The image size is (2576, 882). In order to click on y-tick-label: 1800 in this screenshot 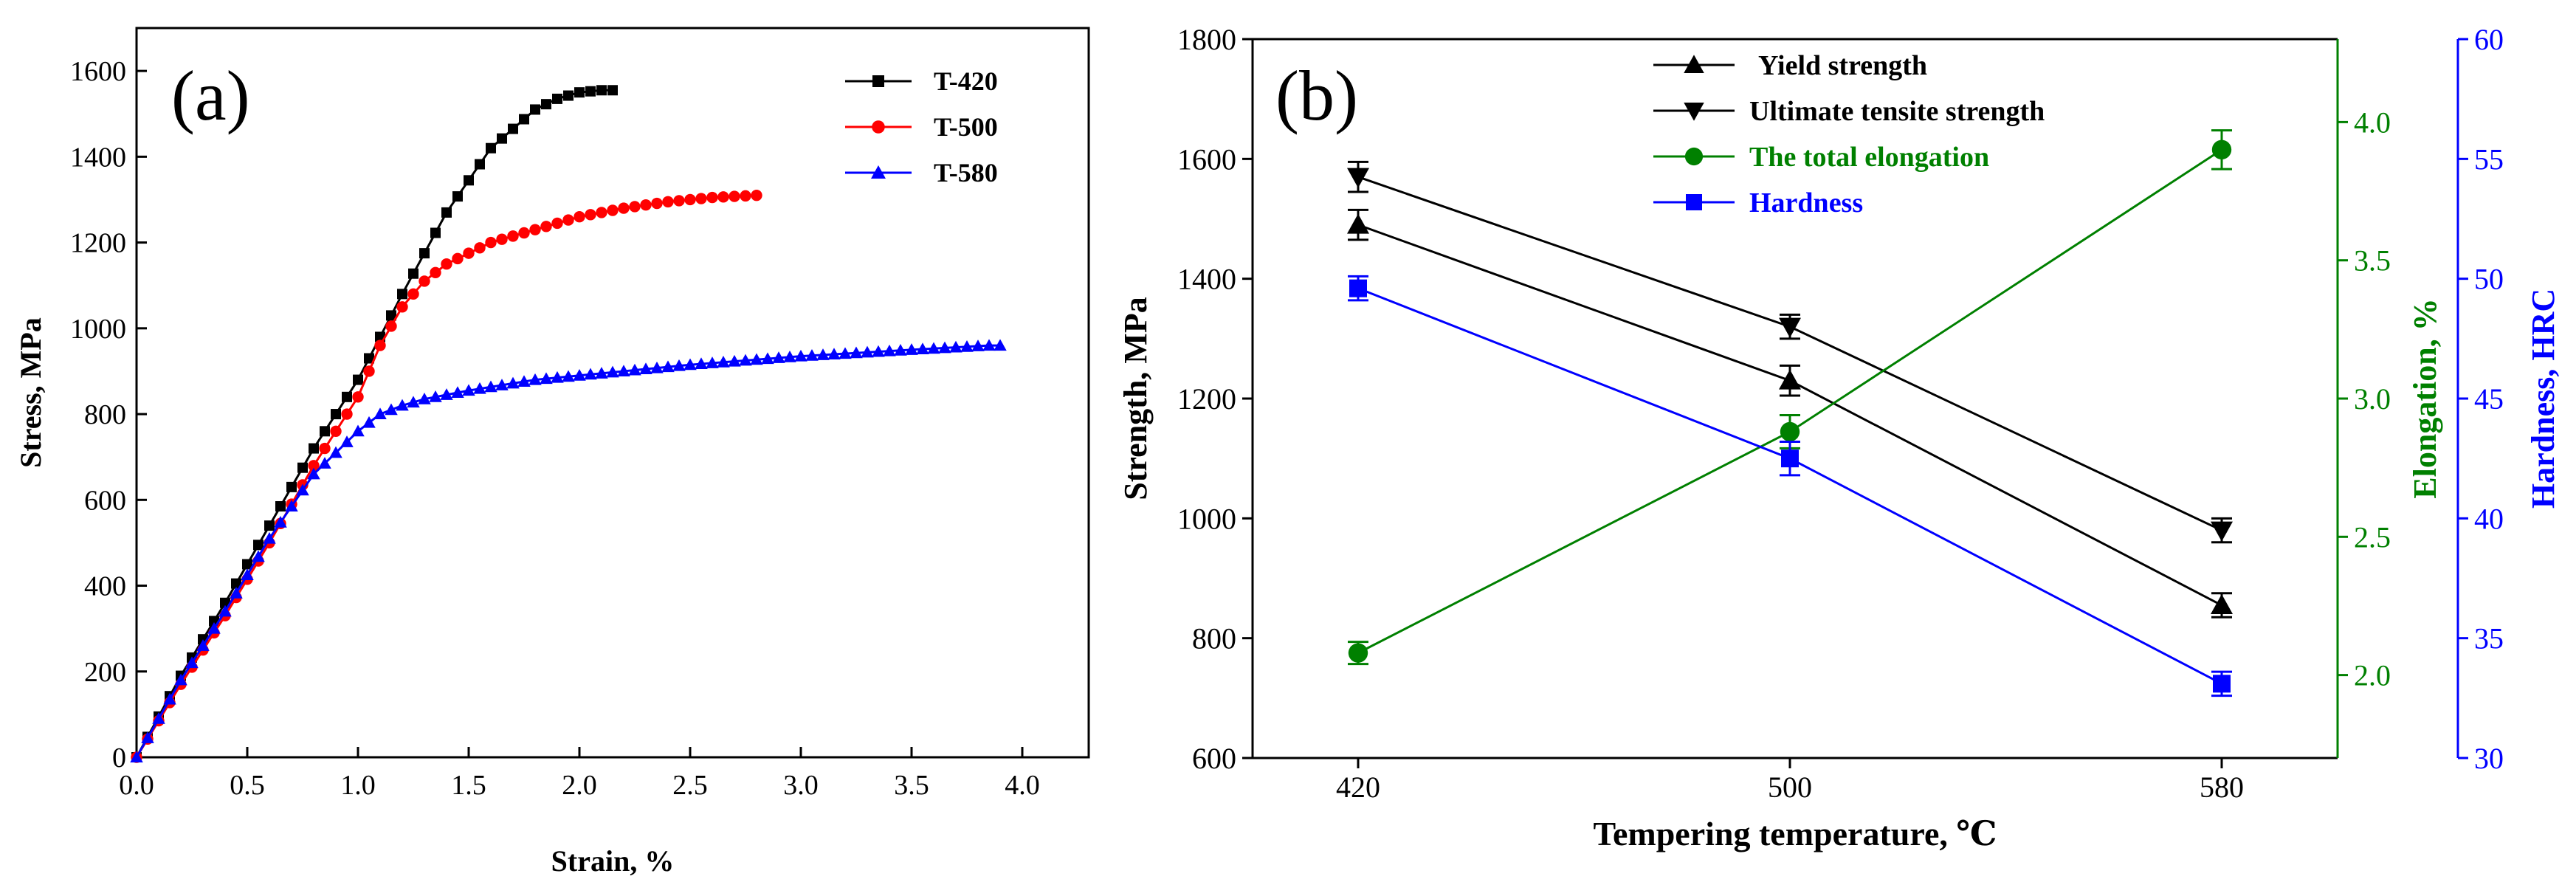, I will do `click(1207, 39)`.